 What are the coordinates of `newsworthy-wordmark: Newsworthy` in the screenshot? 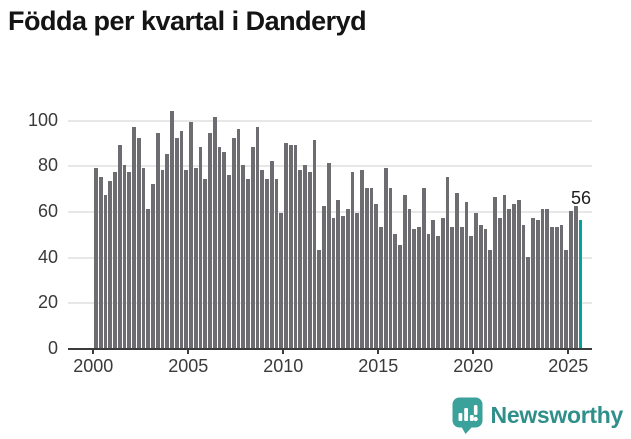 It's located at (557, 415).